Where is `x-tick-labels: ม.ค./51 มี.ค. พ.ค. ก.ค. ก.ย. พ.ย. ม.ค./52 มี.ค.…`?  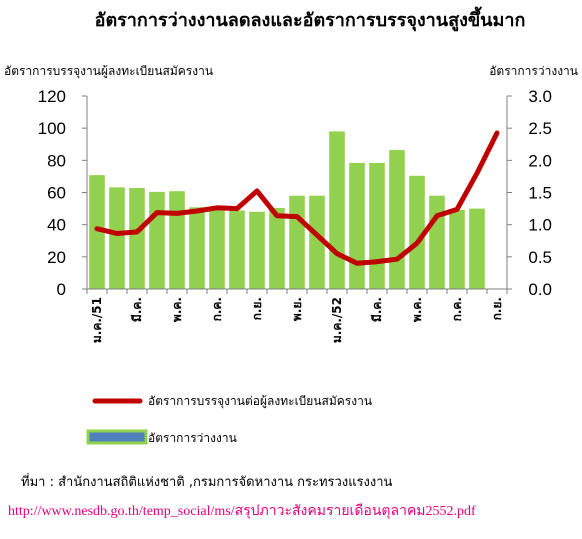 x-tick-labels: ม.ค./51 มี.ค. พ.ค. ก.ค. ก.ย. พ.ย. ม.ค./52 มี.ค.… is located at coordinates (297, 320).